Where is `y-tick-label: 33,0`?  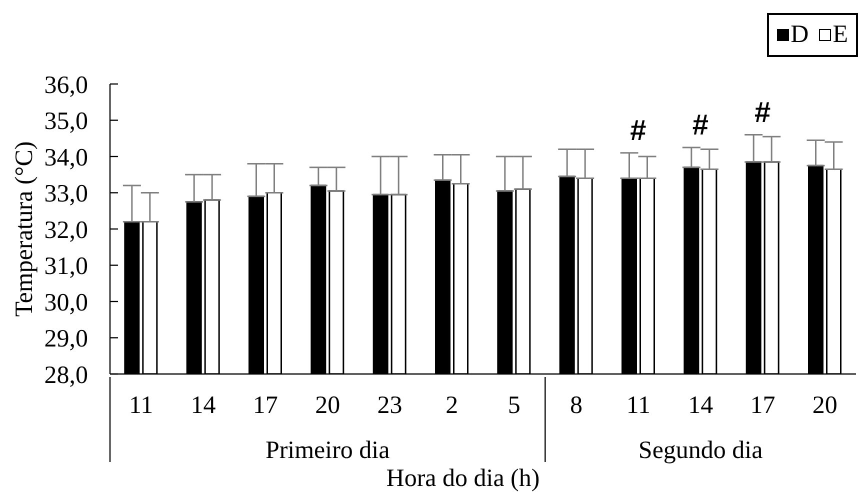 y-tick-label: 33,0 is located at coordinates (66, 194).